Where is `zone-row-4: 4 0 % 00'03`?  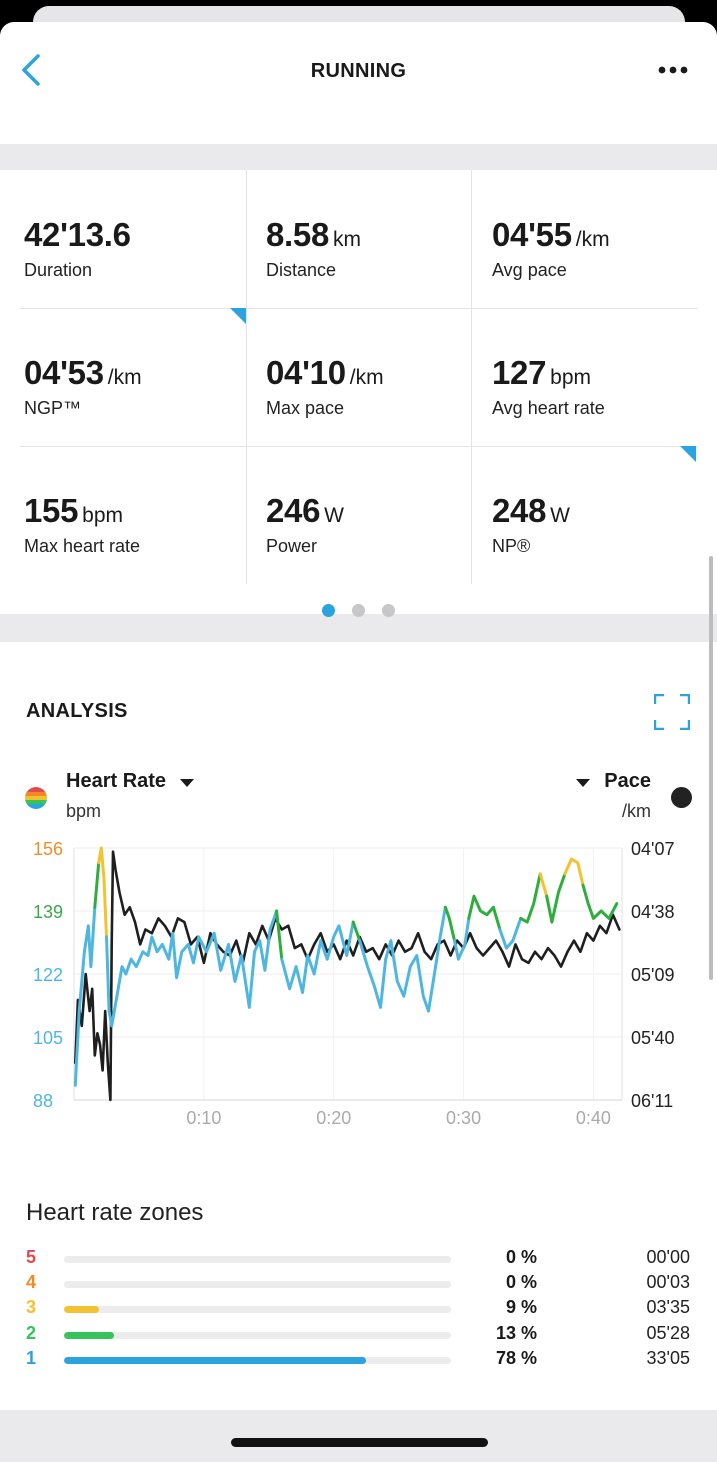
zone-row-4: 4 0 % 00'03 is located at coordinates (358, 1284).